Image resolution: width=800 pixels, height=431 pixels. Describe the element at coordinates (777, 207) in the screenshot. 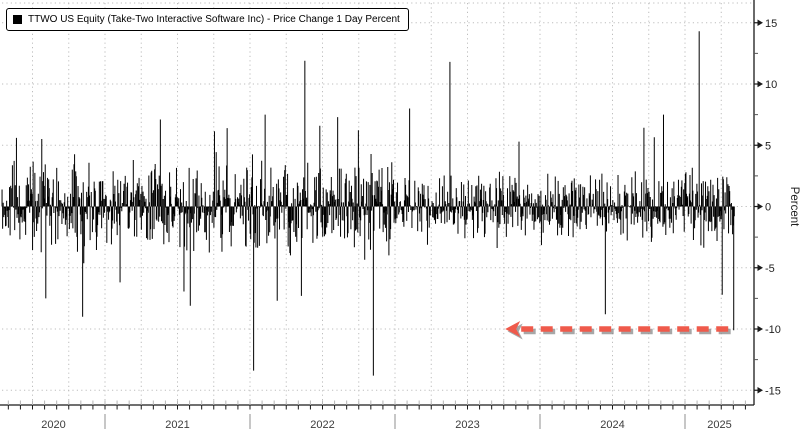

I see `y-axis-ticks: 15 10 5 0 -5 -10 -15 Percent` at that location.